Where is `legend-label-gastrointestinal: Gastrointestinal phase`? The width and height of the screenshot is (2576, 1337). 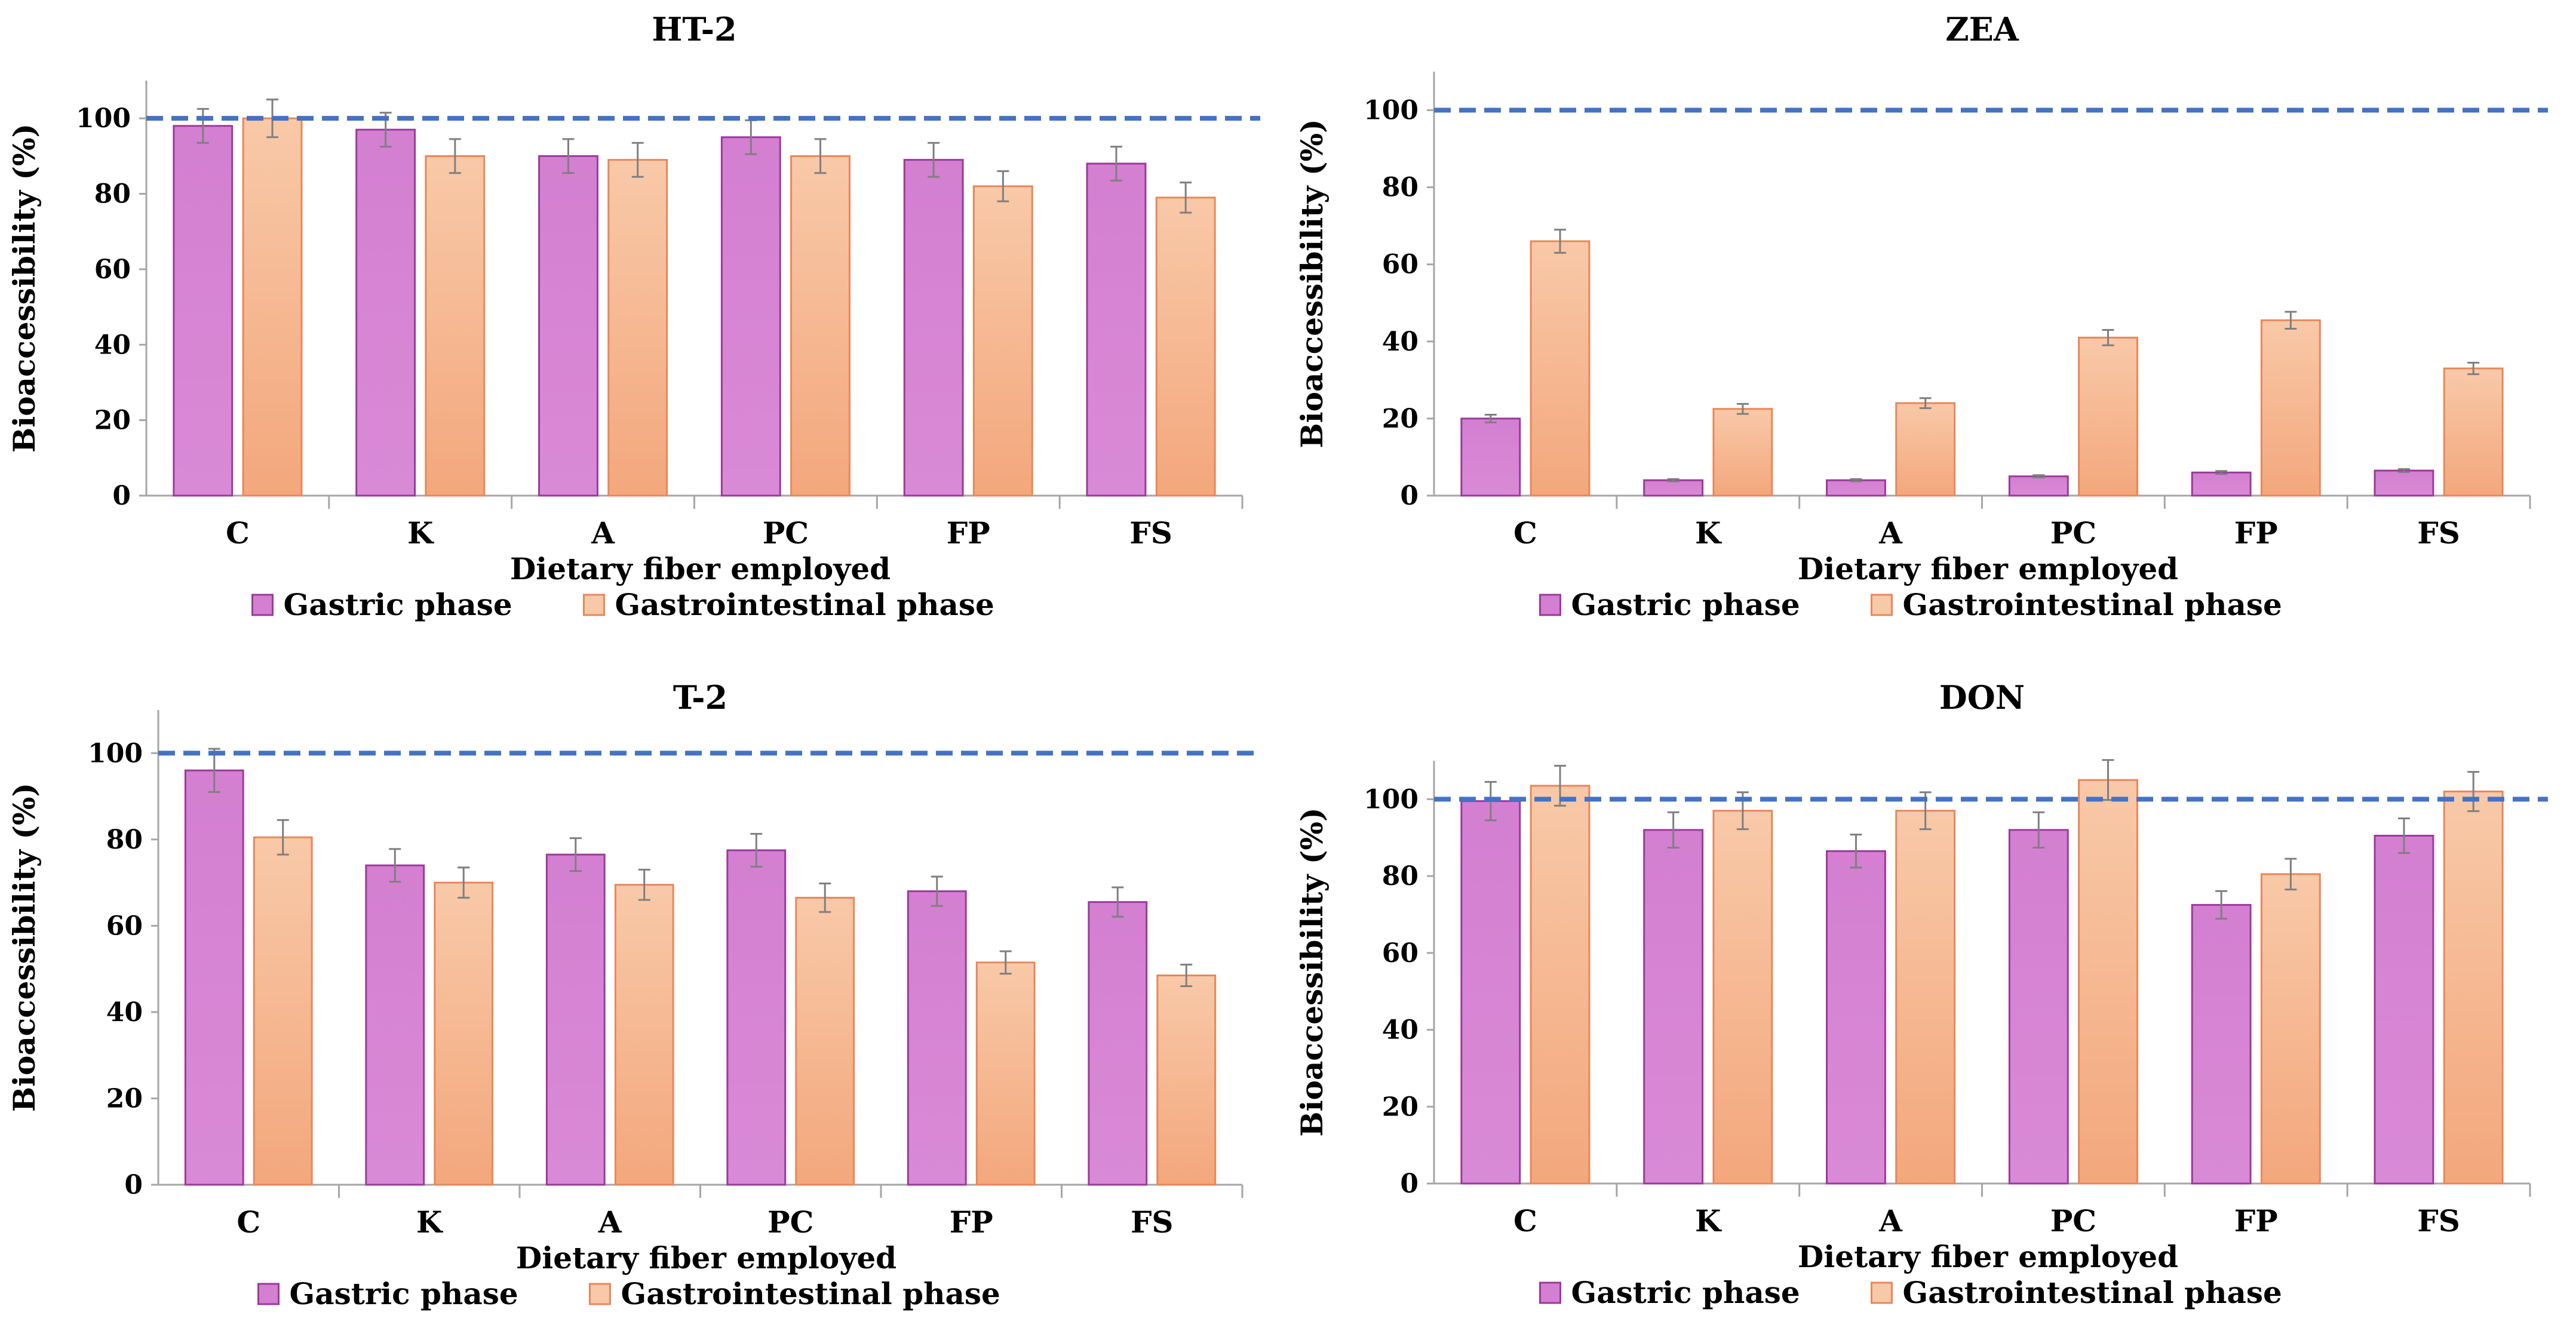 legend-label-gastrointestinal: Gastrointestinal phase is located at coordinates (804, 604).